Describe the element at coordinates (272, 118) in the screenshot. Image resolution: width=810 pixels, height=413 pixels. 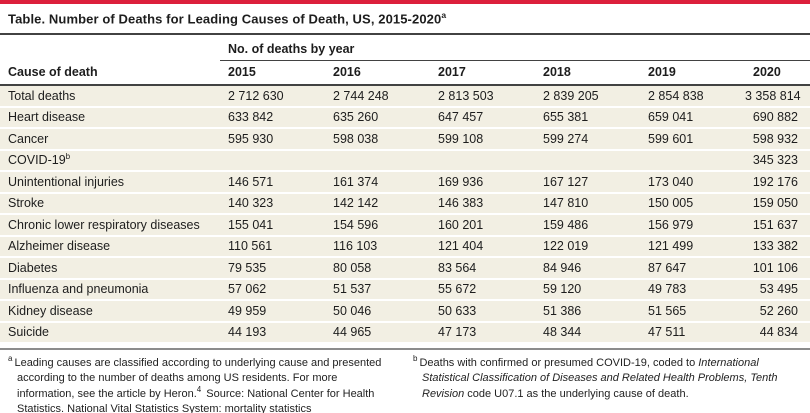
I see `value-cell: 633 842` at that location.